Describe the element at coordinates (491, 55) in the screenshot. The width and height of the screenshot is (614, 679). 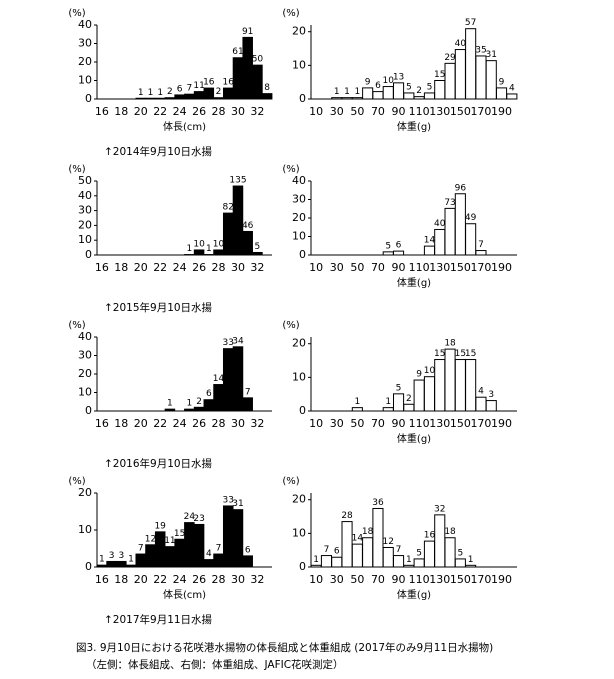
I see `data-label: 31` at that location.